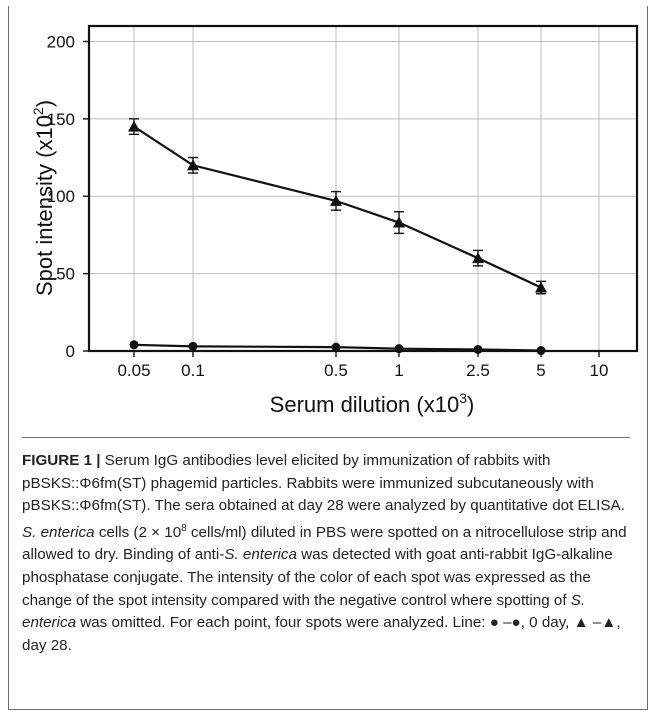 The height and width of the screenshot is (714, 657). Describe the element at coordinates (43, 198) in the screenshot. I see `y-axis-title: Spot intensity (x102)` at that location.